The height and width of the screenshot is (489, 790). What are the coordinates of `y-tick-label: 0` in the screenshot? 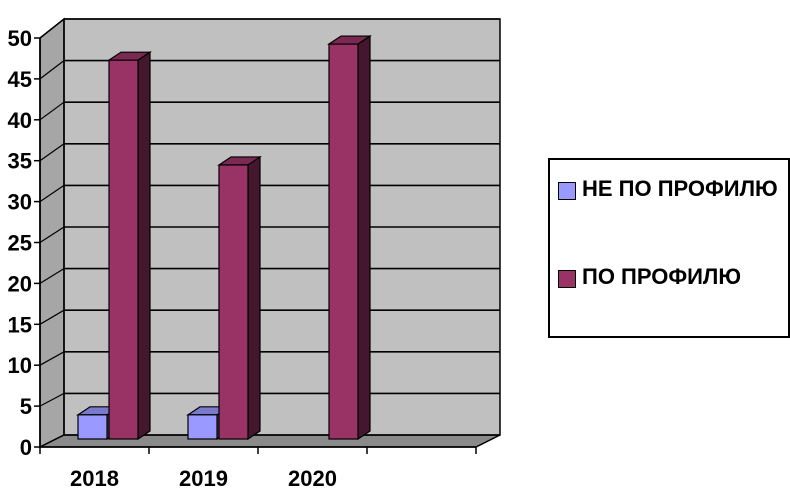 It's located at (26, 447).